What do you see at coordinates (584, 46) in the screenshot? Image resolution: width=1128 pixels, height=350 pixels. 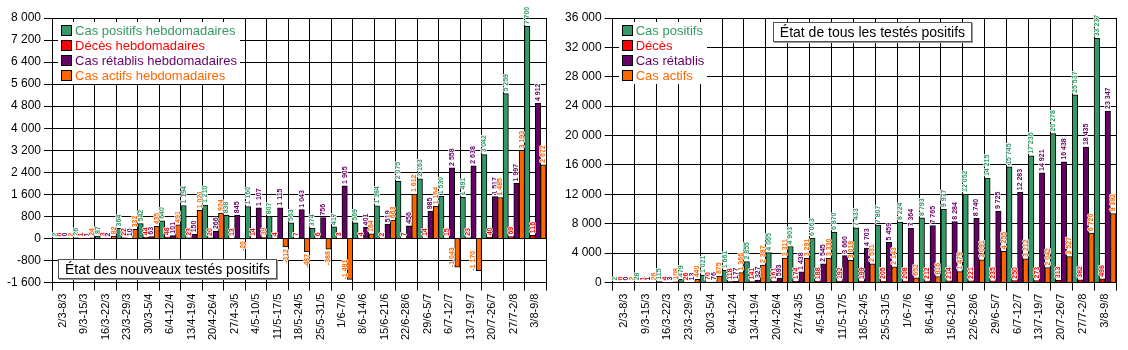 I see `y-tick-label: 32 000` at bounding box center [584, 46].